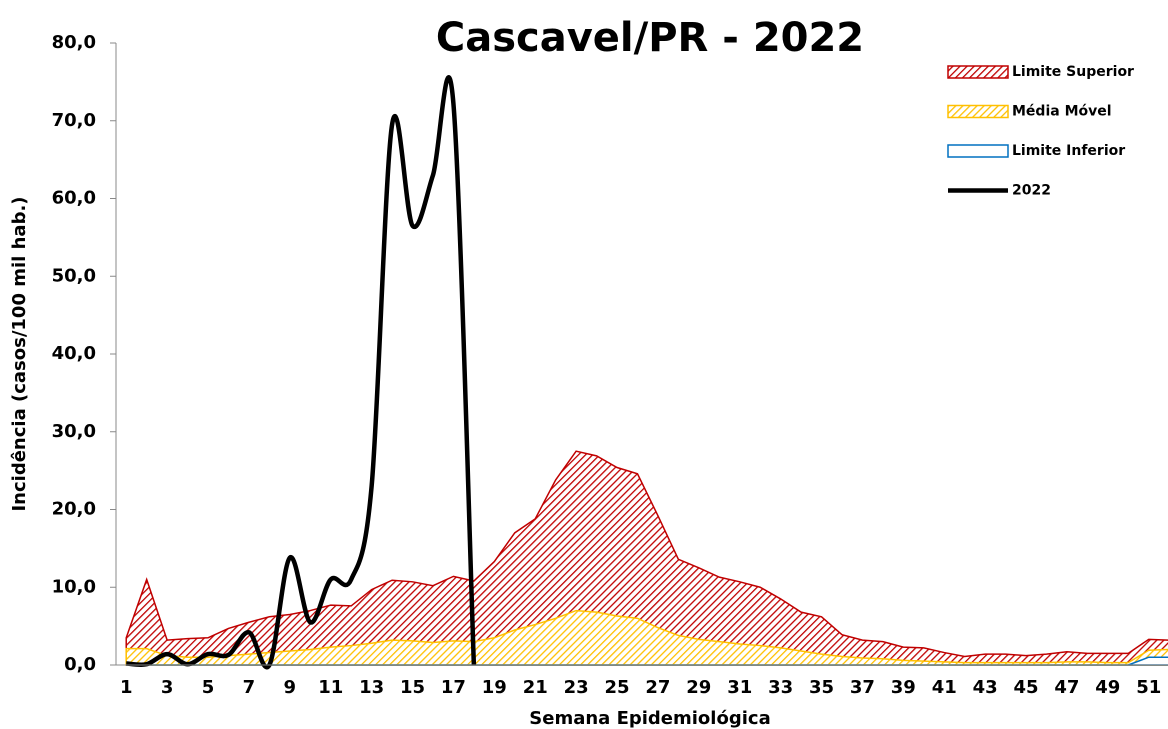 The height and width of the screenshot is (729, 1168). What do you see at coordinates (74, 275) in the screenshot?
I see `y-tick-label: 50,0` at bounding box center [74, 275].